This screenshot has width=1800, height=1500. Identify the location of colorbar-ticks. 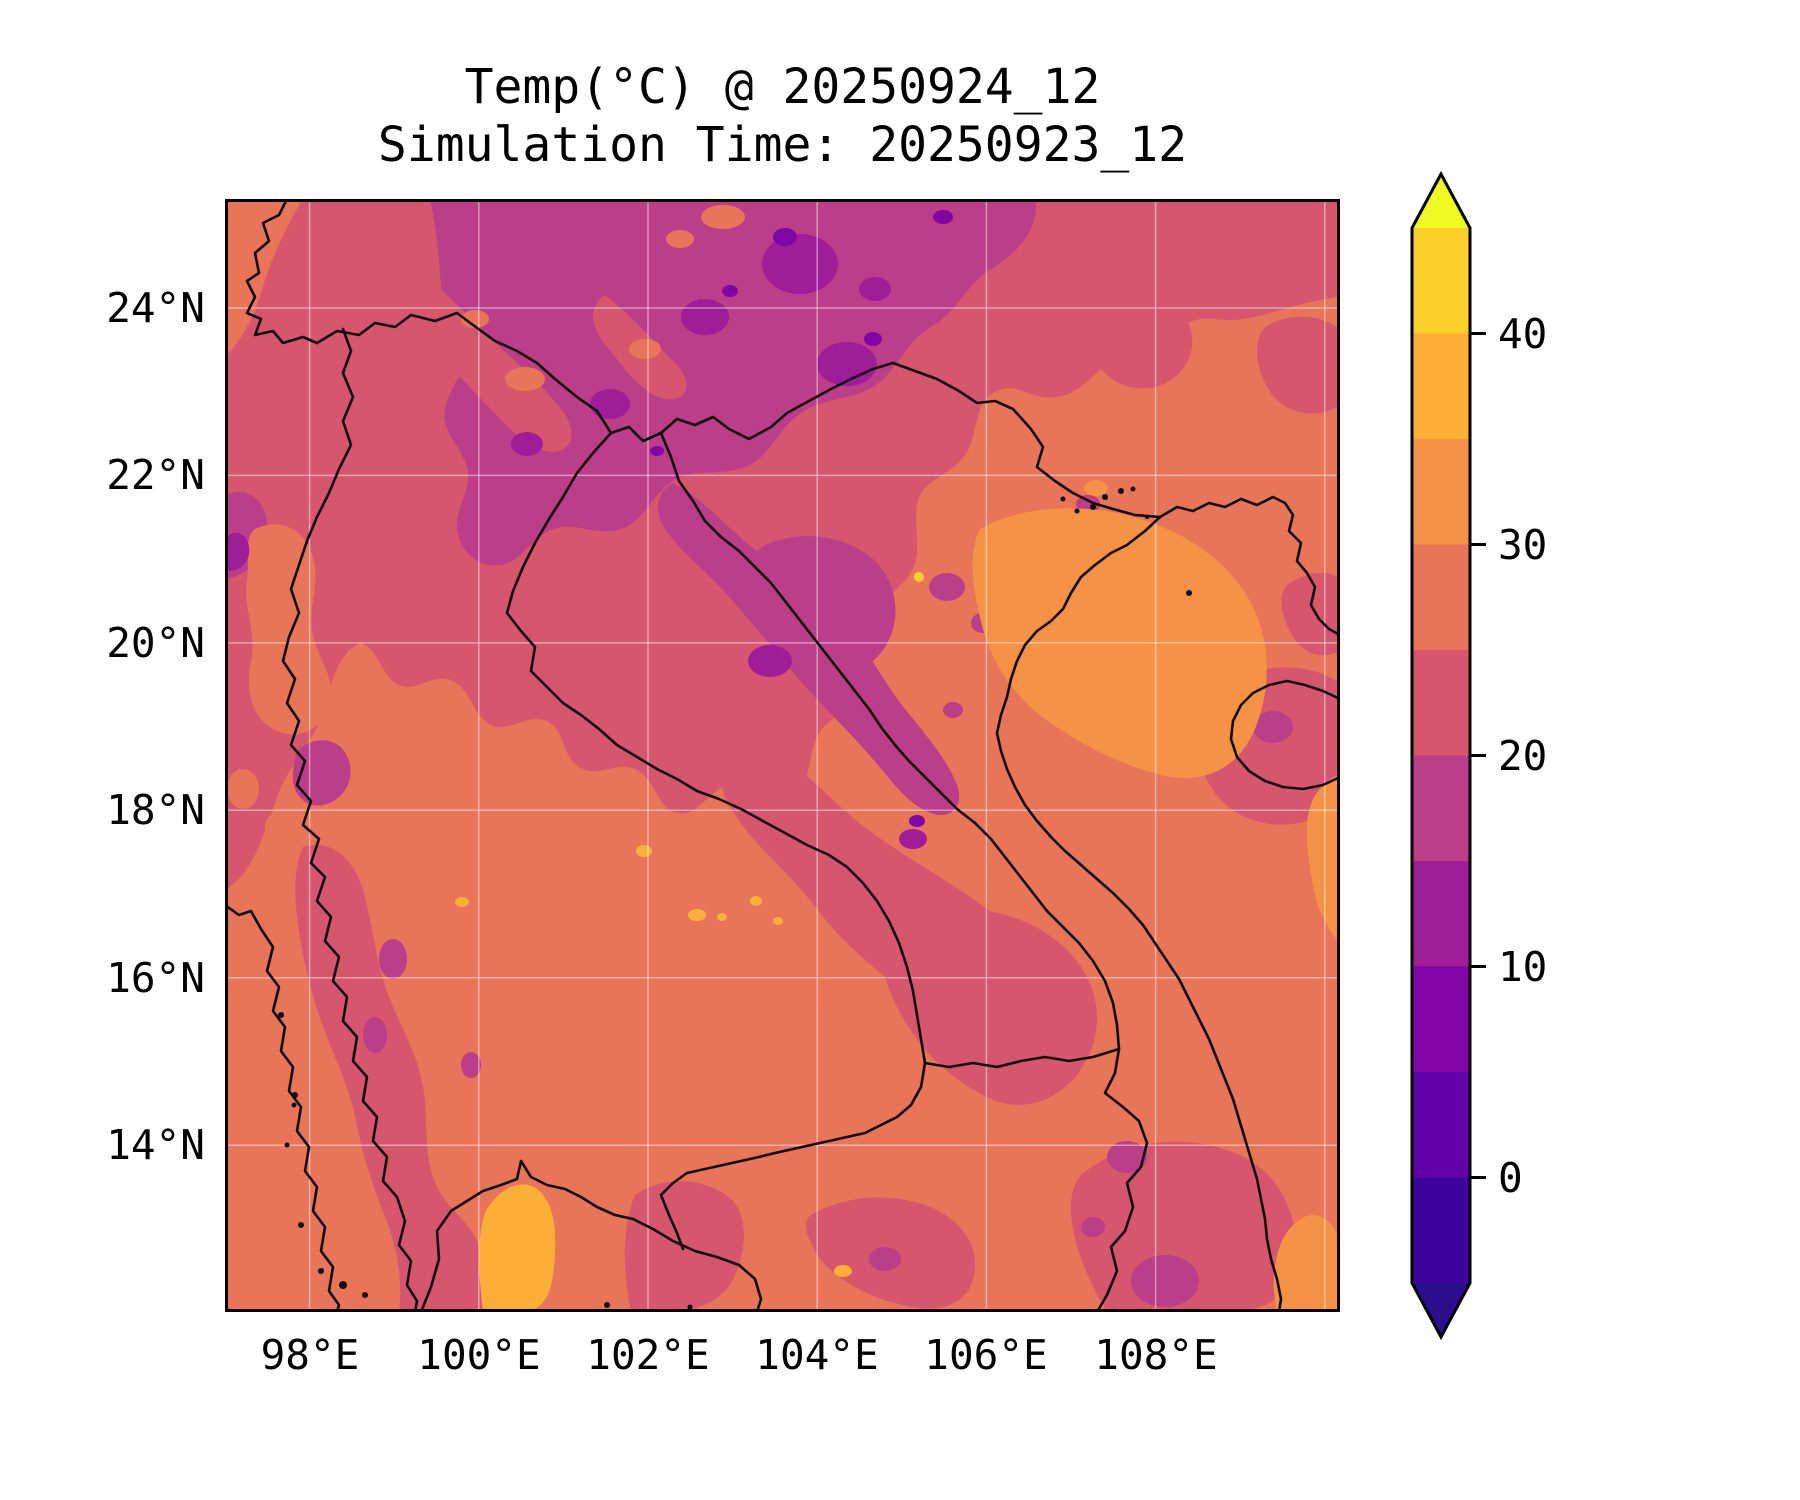
(1478, 755).